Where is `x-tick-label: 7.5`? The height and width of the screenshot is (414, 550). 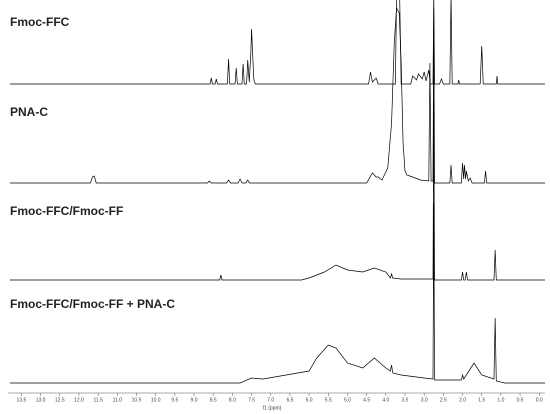 x-tick-label: 7.5 is located at coordinates (251, 400).